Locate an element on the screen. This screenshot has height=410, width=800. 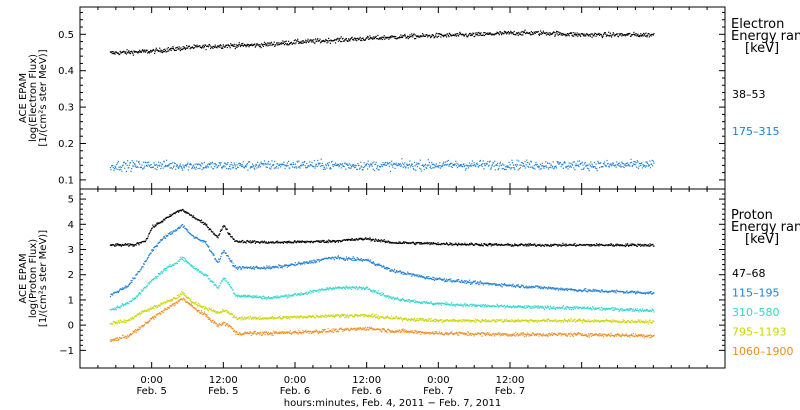
y-axis-label: ACE EPAM is located at coordinates (23, 278).